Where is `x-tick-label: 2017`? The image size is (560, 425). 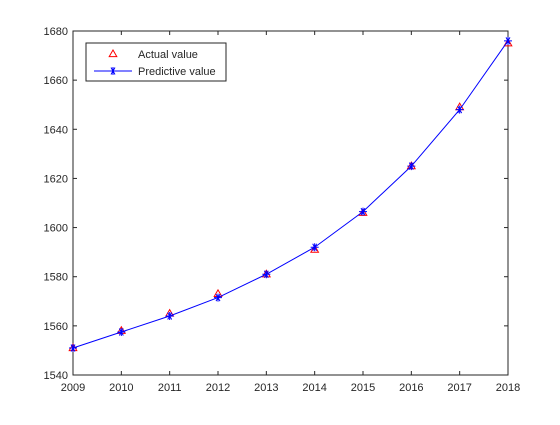 x-tick-label: 2017 is located at coordinates (459, 388).